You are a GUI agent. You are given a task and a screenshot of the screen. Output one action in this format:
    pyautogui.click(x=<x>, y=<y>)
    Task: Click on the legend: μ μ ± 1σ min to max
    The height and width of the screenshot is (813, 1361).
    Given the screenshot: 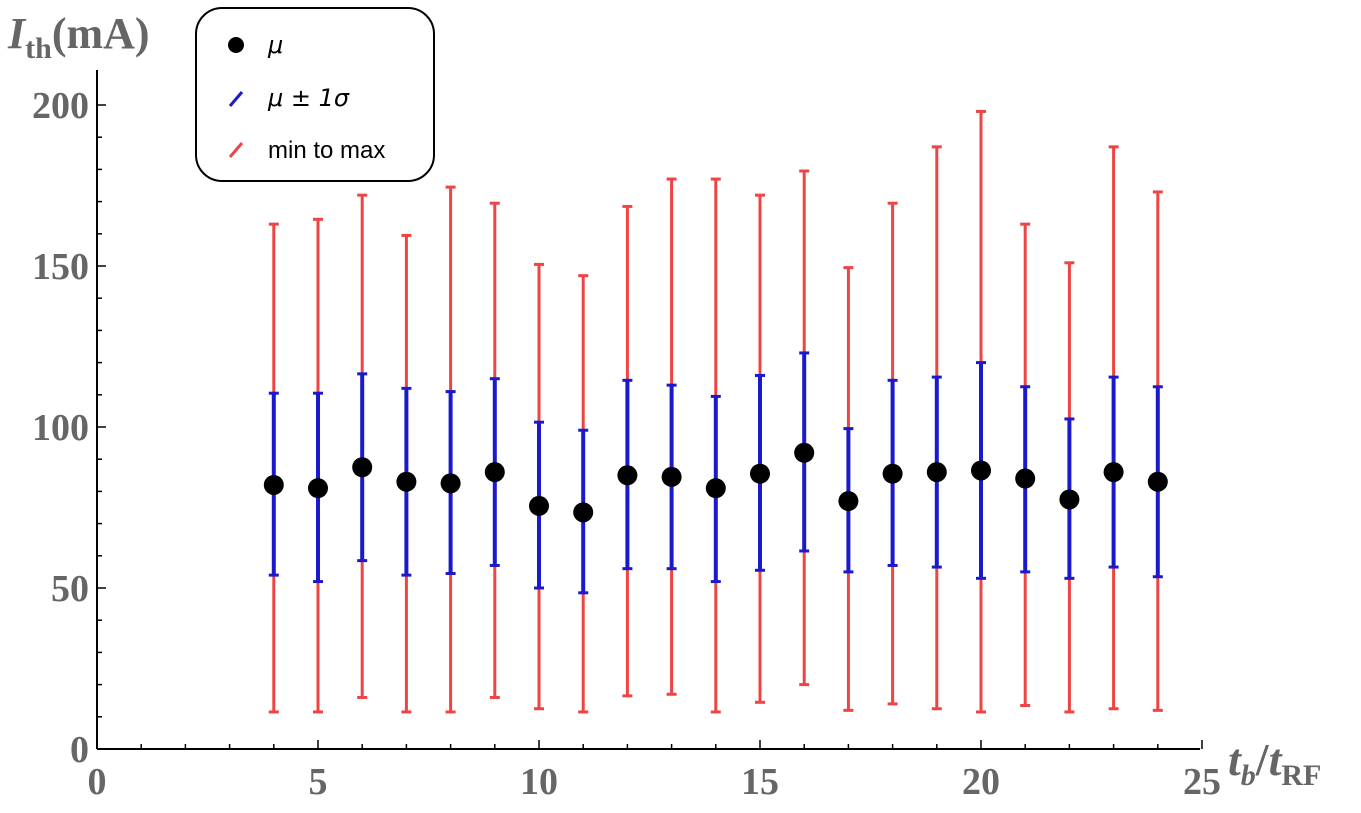 What is the action you would take?
    pyautogui.click(x=315, y=94)
    